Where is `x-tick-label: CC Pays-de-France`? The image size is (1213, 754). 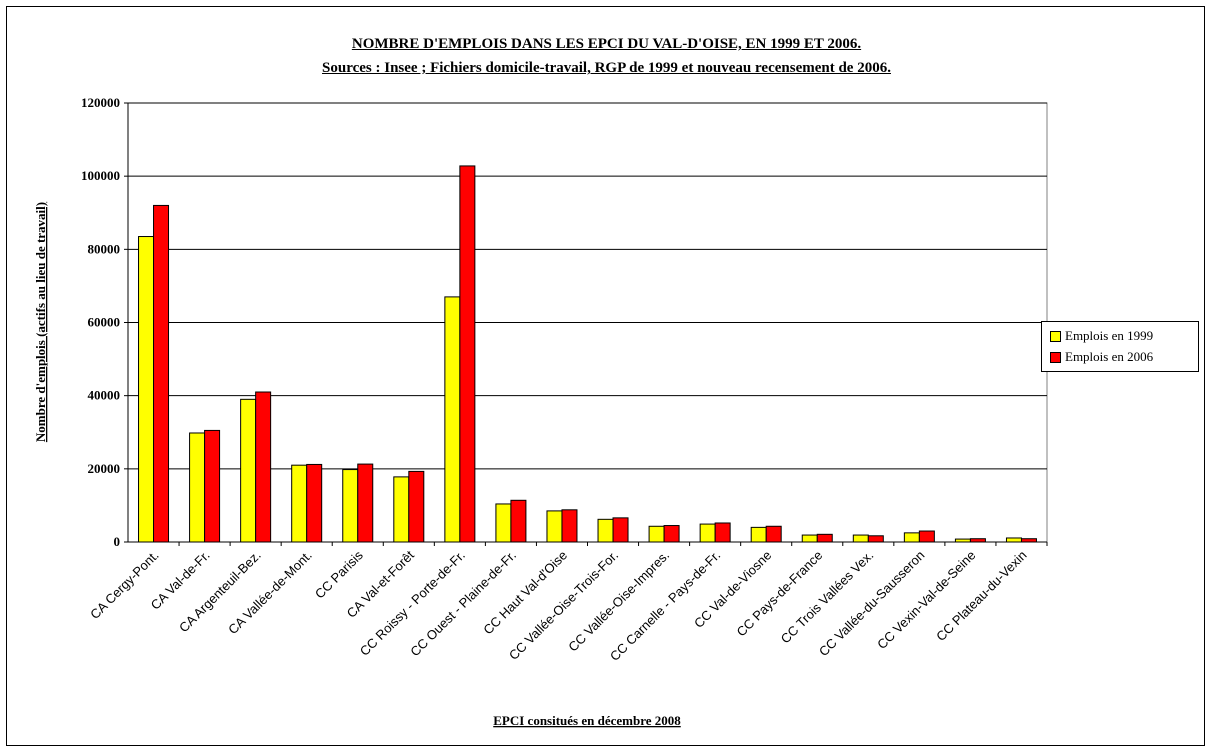
x-tick-label: CC Pays-de-France is located at coordinates (780, 594).